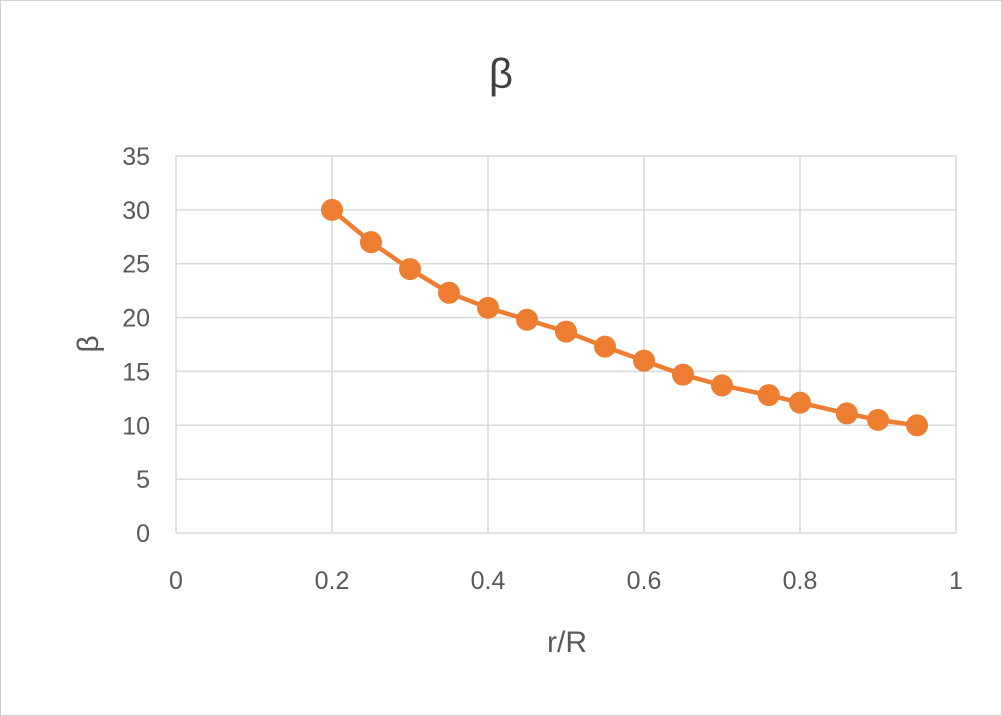 This screenshot has width=1002, height=716. What do you see at coordinates (644, 581) in the screenshot?
I see `x-tick-label: 0.6` at bounding box center [644, 581].